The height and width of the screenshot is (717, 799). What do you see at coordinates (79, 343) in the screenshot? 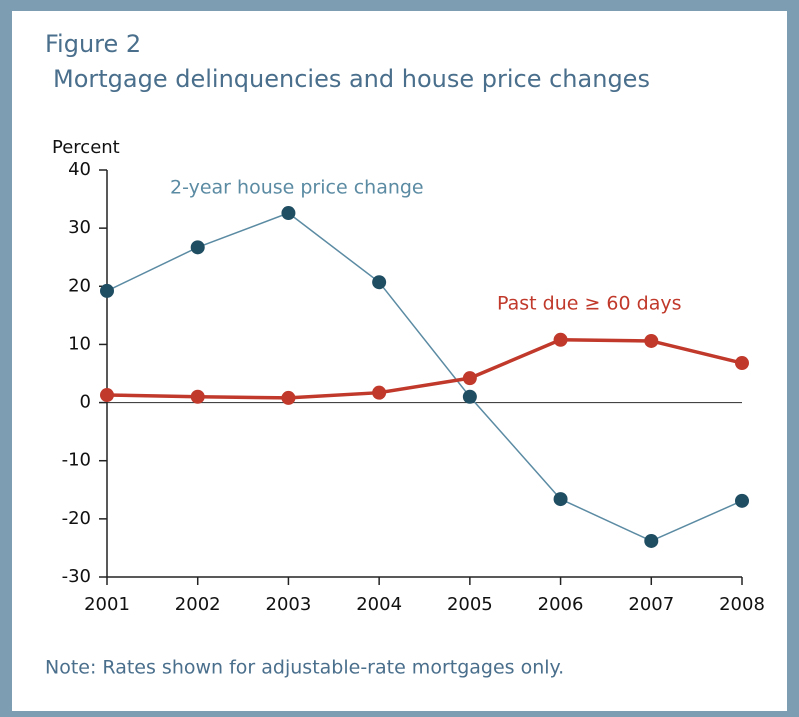
I see `y-tick-label: 10` at bounding box center [79, 343].